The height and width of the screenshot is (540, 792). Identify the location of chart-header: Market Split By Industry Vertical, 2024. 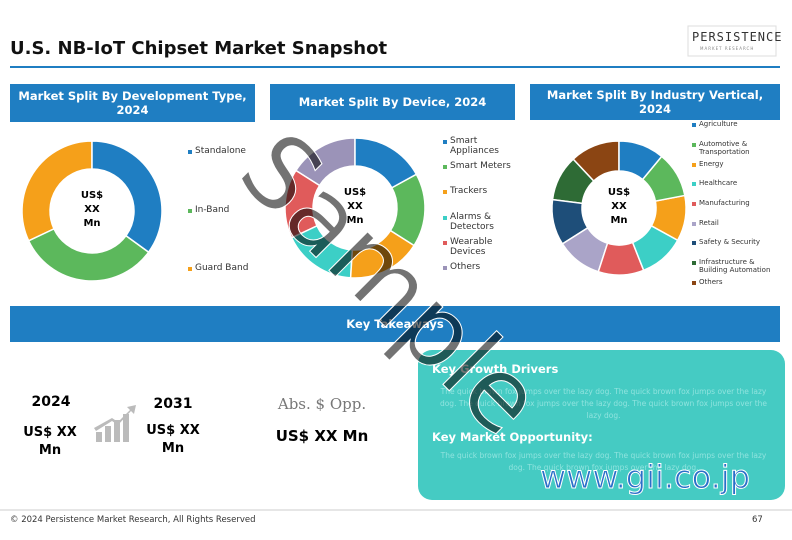
(655, 102).